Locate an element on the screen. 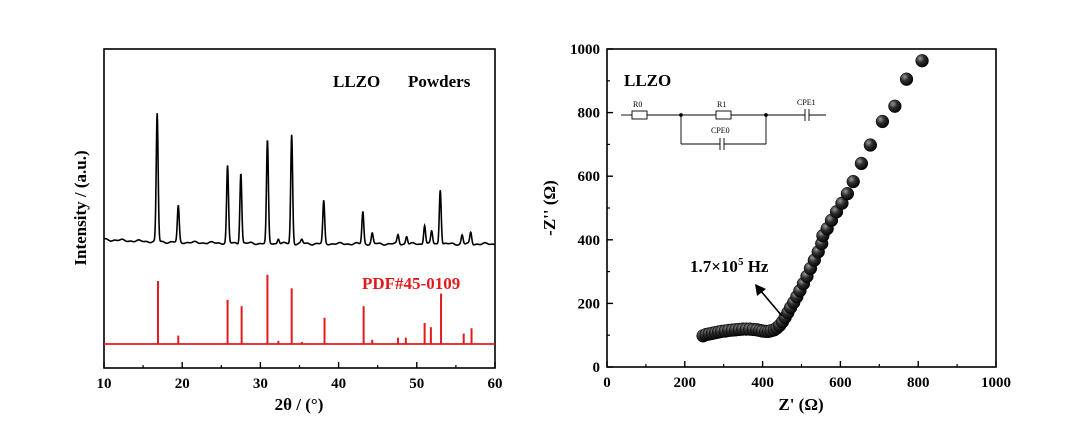 This screenshot has width=1080, height=440. eis-x-tick-label: 400 is located at coordinates (762, 383).